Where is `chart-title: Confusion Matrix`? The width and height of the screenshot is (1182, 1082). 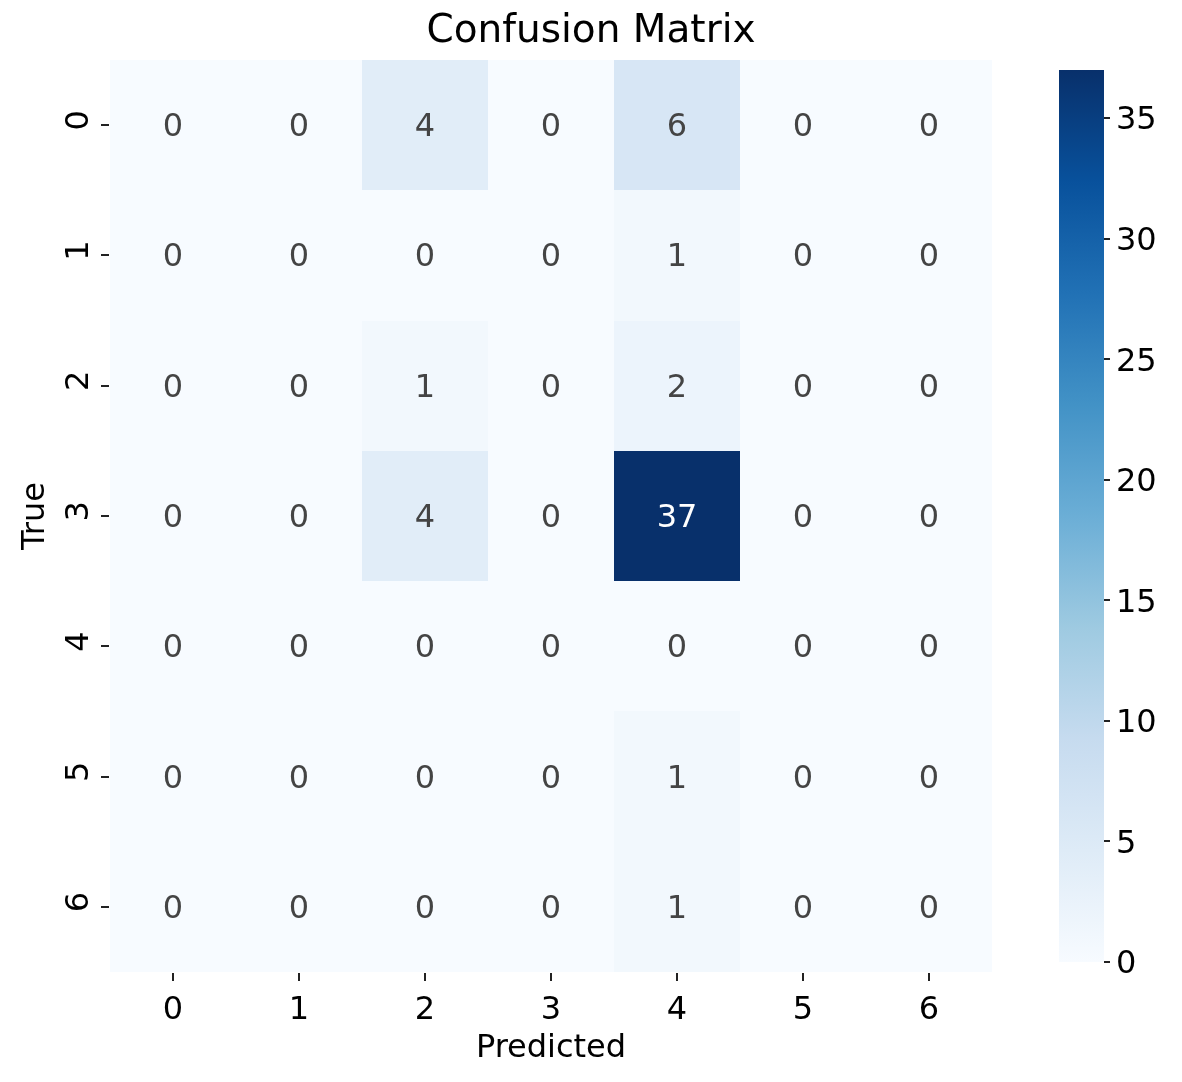
chart-title: Confusion Matrix is located at coordinates (591, 28).